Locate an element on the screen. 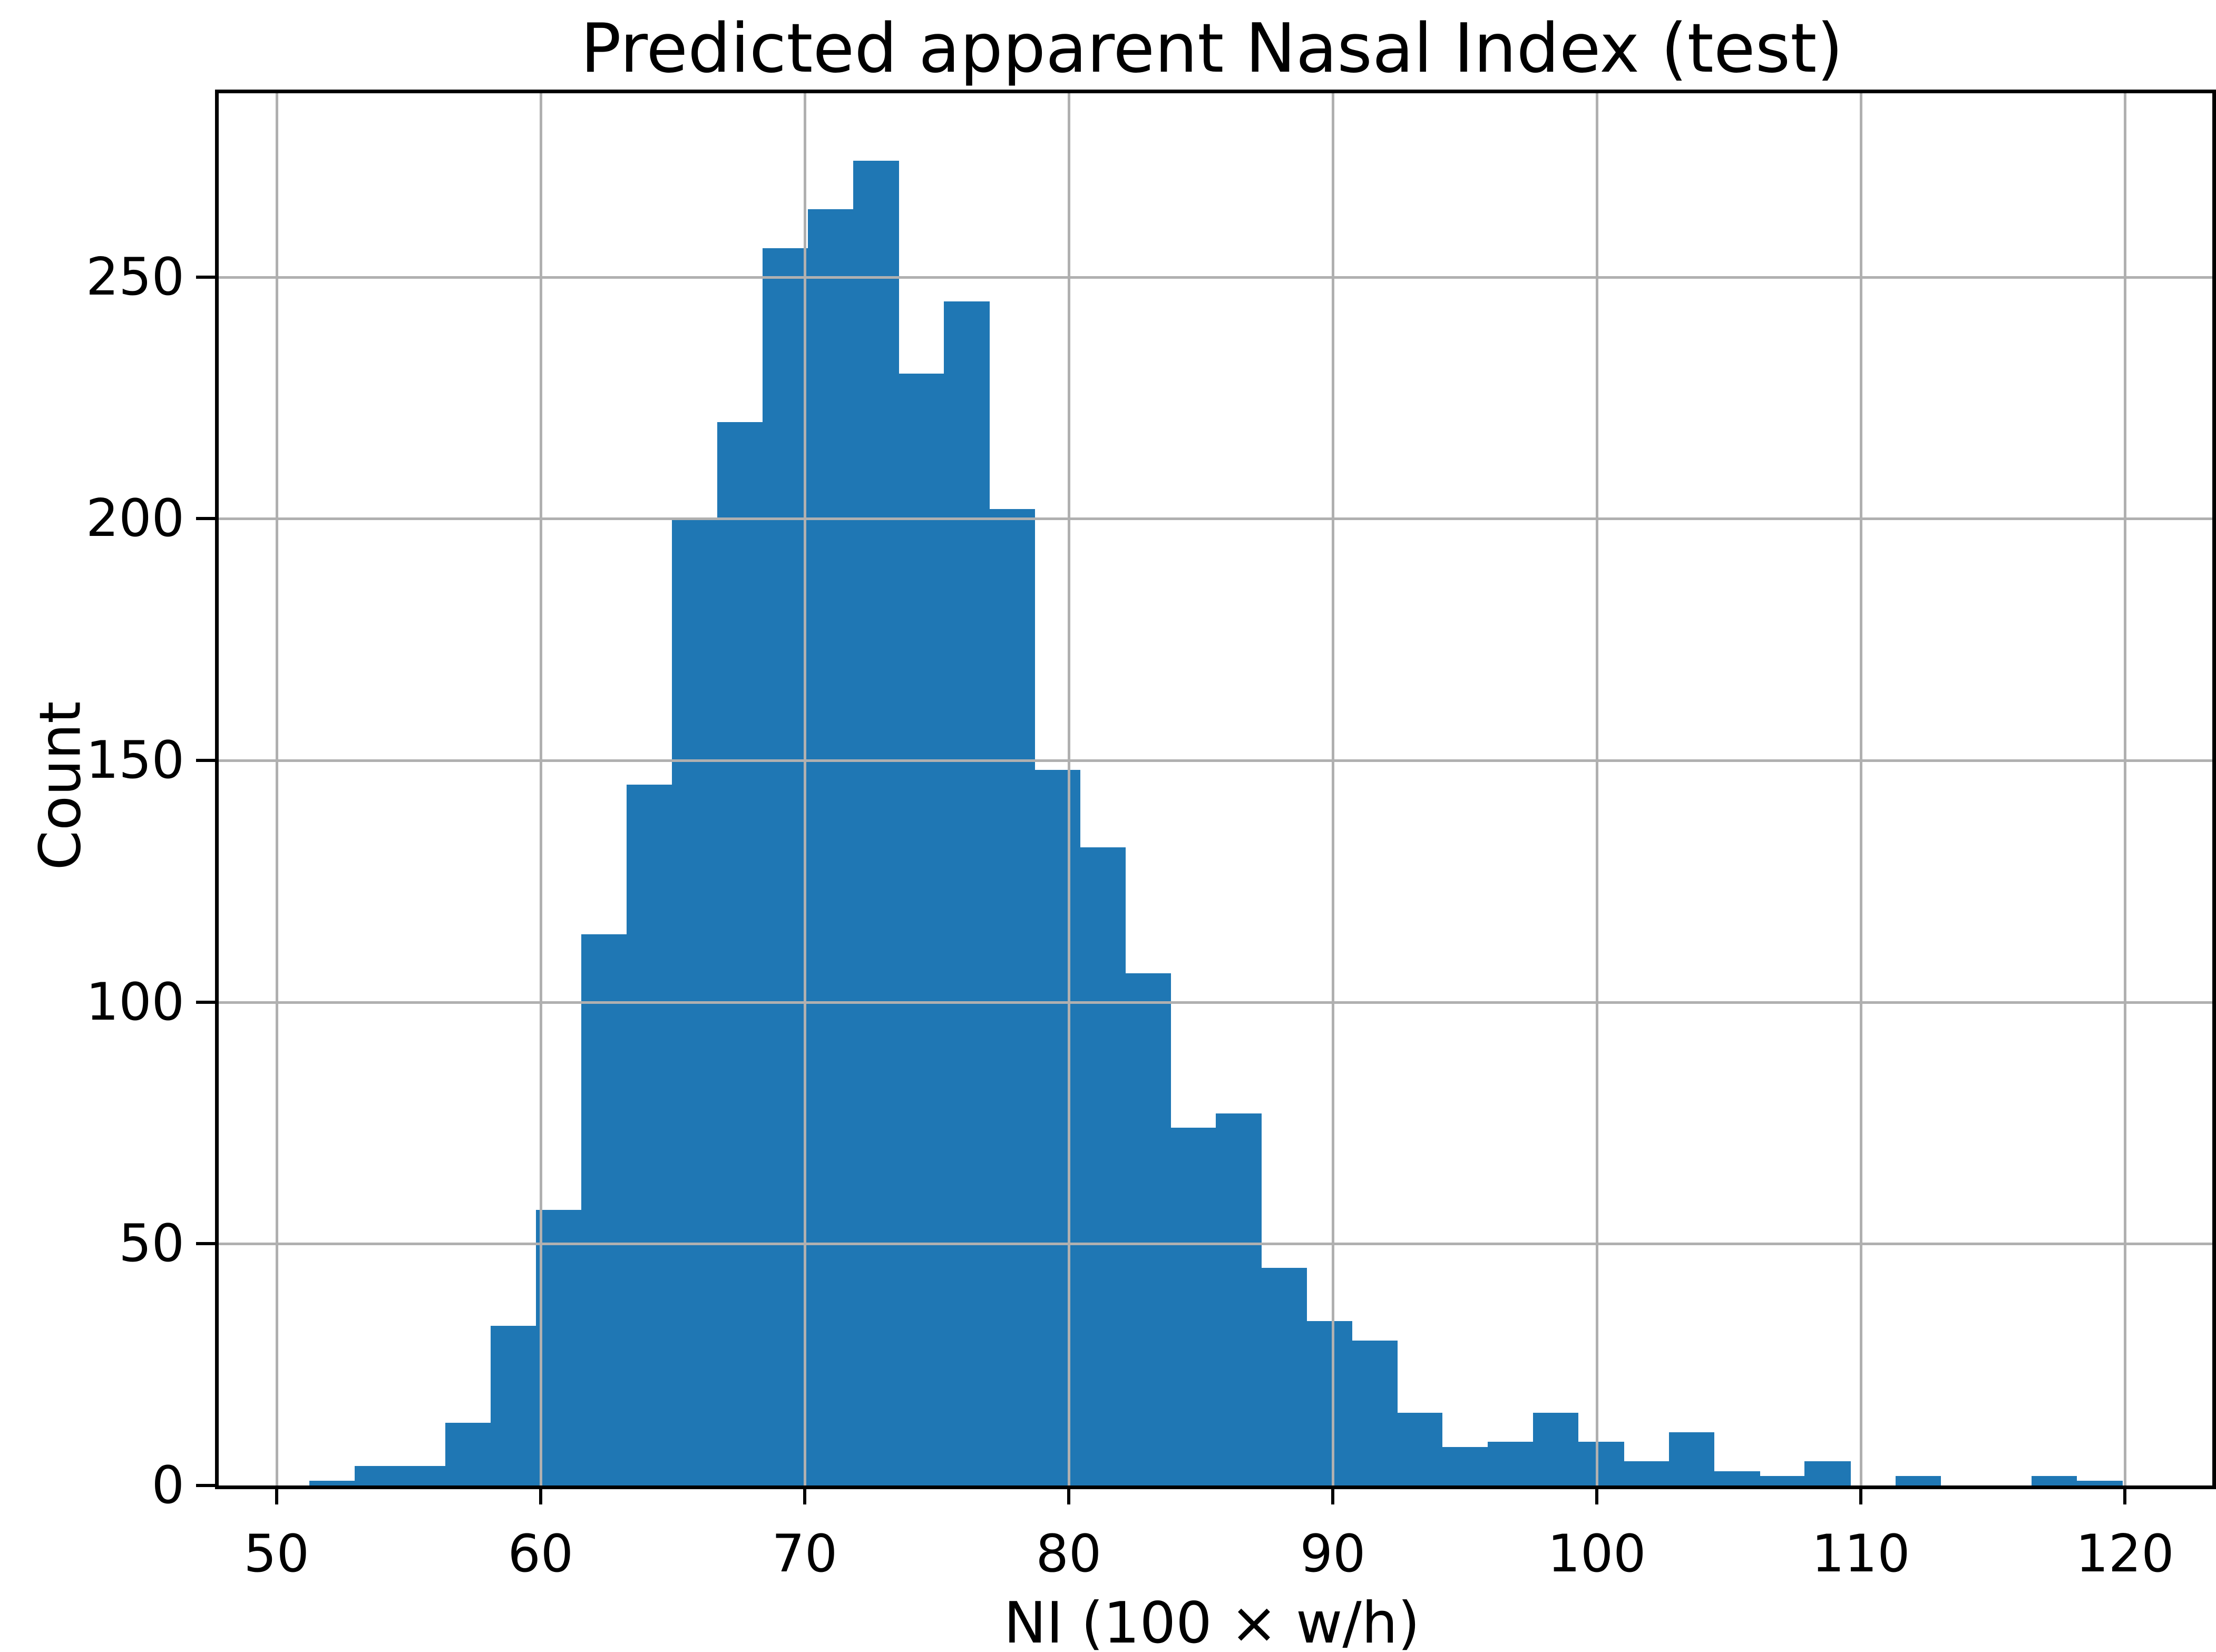  x-tick-label: 70 is located at coordinates (805, 1554).